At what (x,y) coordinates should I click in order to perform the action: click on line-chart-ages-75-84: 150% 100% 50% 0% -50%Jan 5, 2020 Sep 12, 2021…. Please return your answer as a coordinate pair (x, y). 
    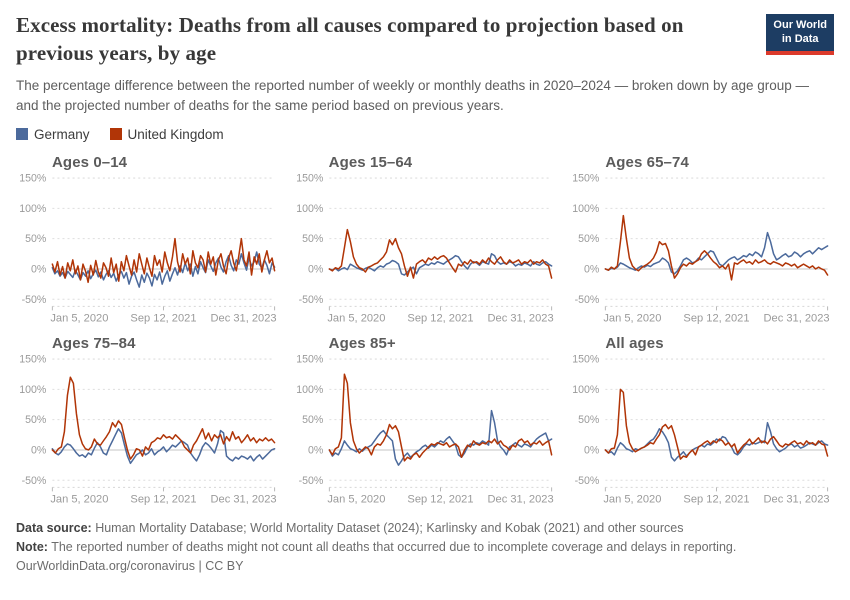
    Looking at the image, I should click on (148, 430).